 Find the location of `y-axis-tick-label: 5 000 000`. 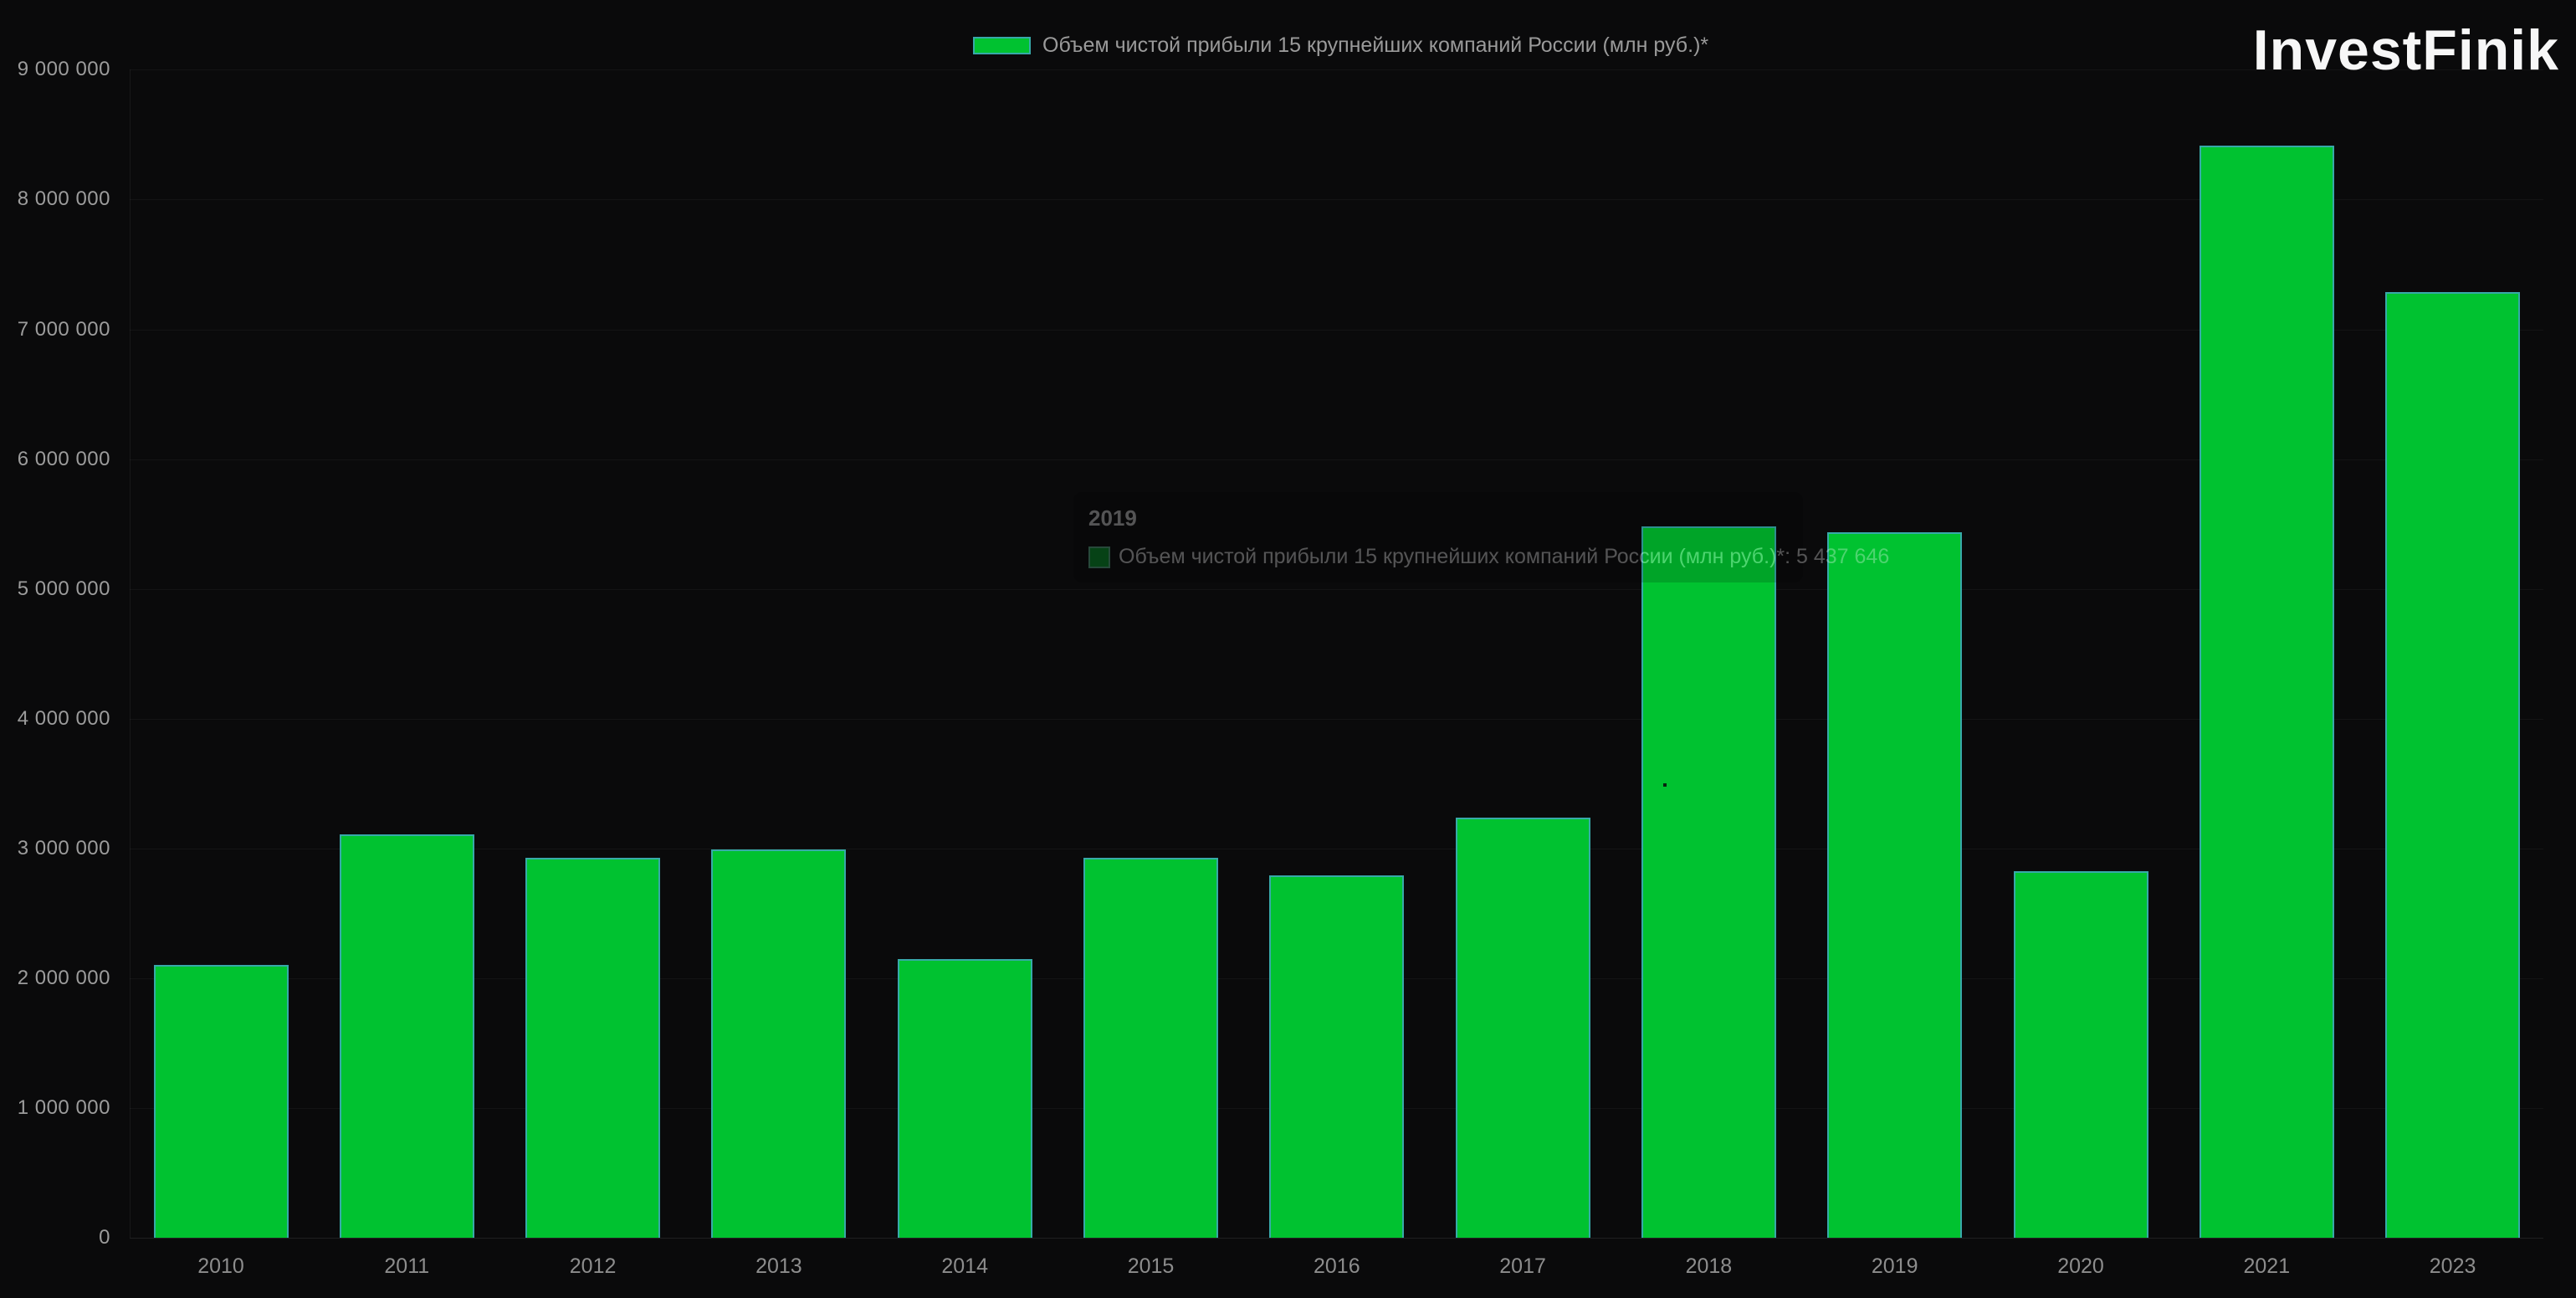

y-axis-tick-label: 5 000 000 is located at coordinates (64, 588).